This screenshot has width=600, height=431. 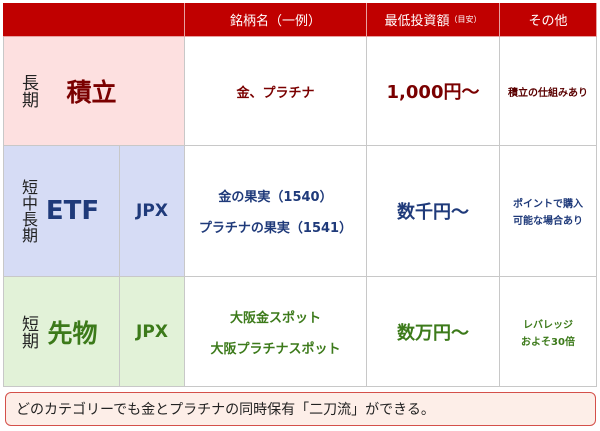 I want to click on type-label: 先物, so click(x=72, y=333).